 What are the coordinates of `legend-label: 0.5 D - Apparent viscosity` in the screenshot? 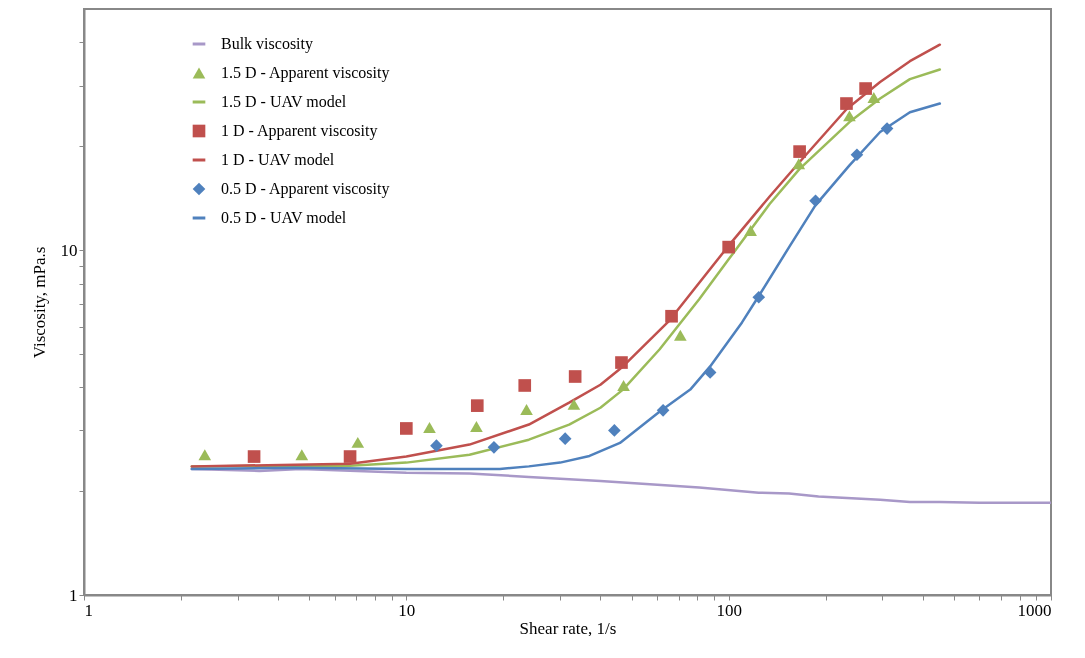 It's located at (305, 189).